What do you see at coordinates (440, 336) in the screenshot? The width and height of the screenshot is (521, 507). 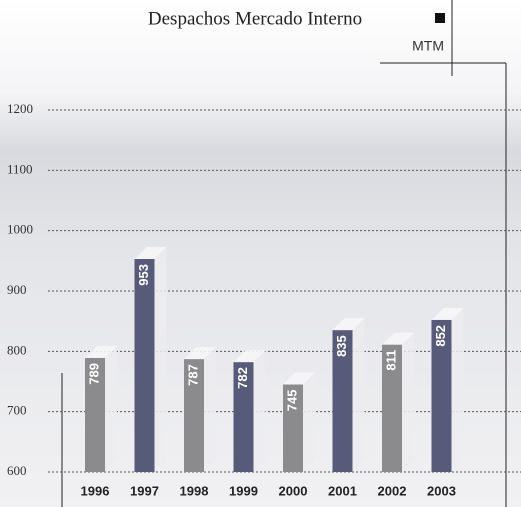 I see `value-label: 852` at bounding box center [440, 336].